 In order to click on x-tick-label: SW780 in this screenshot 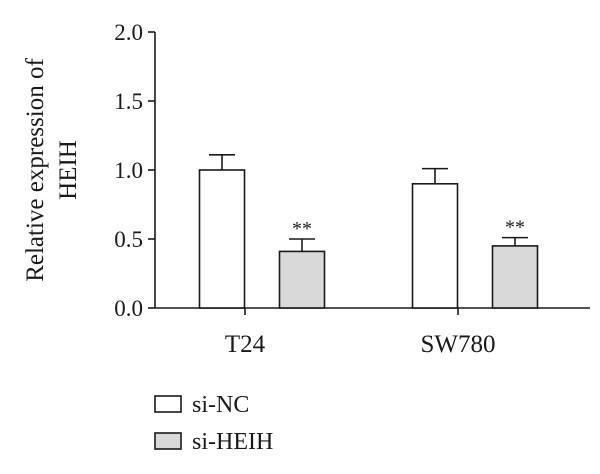, I will do `click(458, 344)`.